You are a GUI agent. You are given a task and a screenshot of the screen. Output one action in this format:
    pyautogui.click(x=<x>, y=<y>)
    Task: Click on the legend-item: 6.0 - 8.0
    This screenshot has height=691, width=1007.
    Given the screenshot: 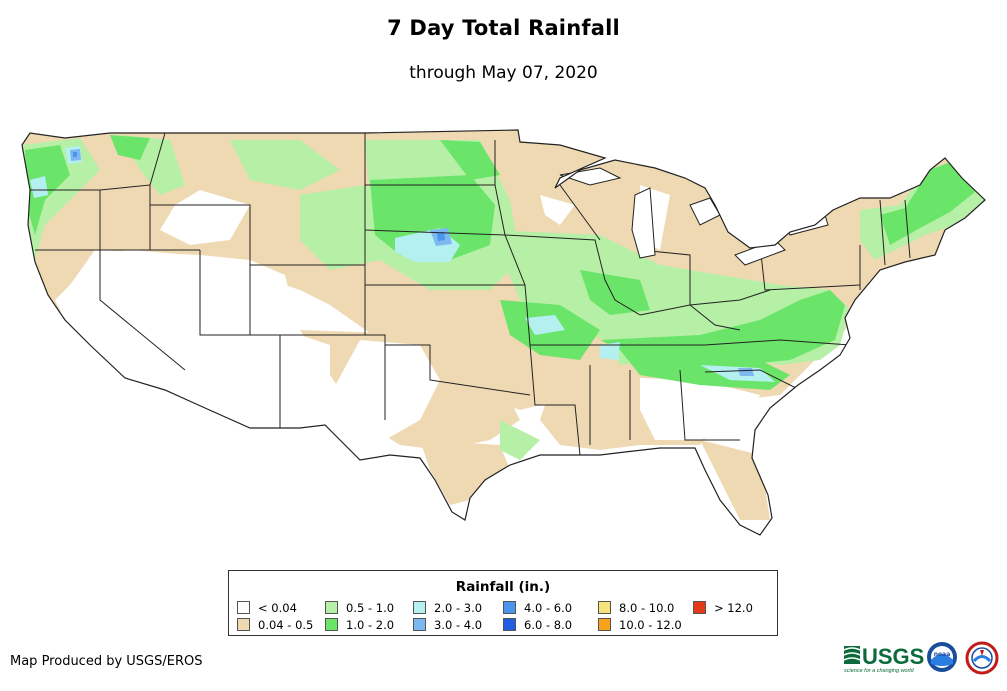 What is the action you would take?
    pyautogui.click(x=550, y=624)
    